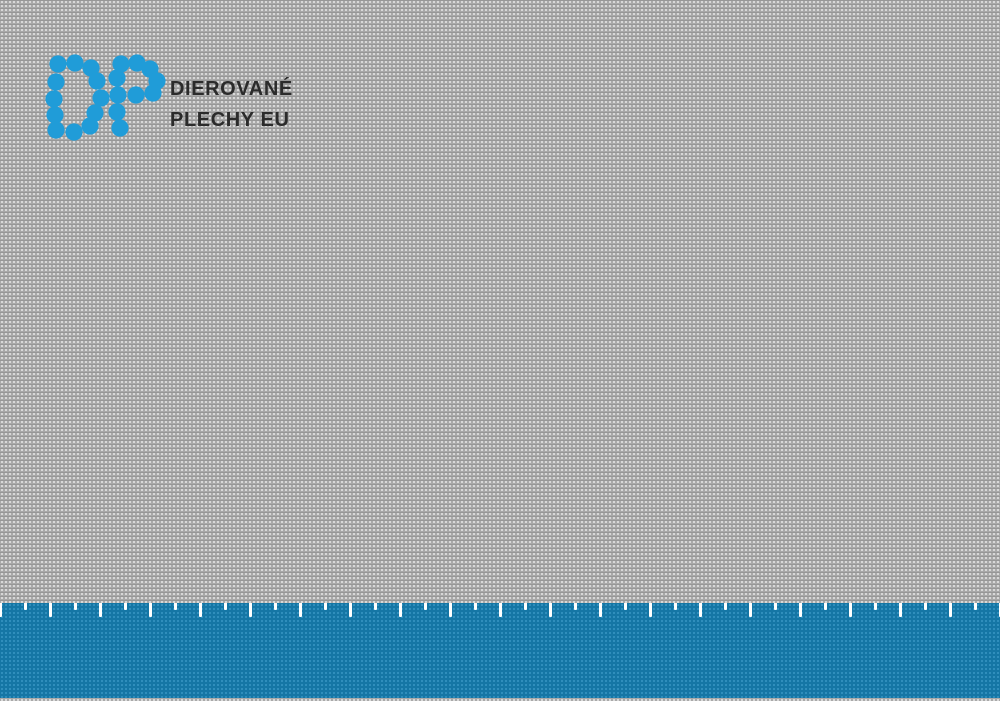  What do you see at coordinates (105, 97) in the screenshot?
I see `dp-monogram-dots-icon` at bounding box center [105, 97].